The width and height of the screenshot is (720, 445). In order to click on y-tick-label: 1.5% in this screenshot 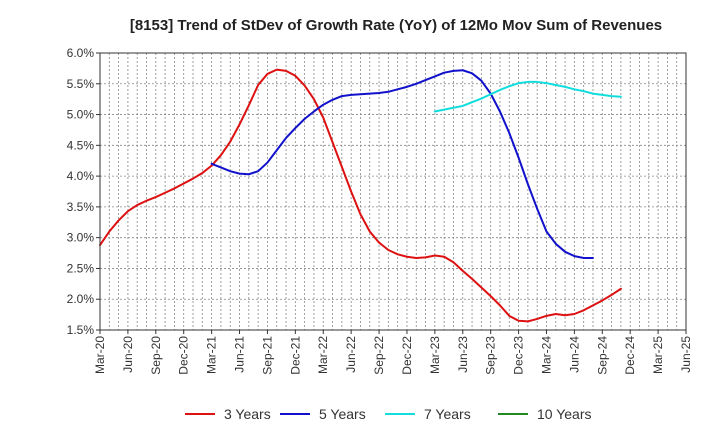, I will do `click(81, 330)`.